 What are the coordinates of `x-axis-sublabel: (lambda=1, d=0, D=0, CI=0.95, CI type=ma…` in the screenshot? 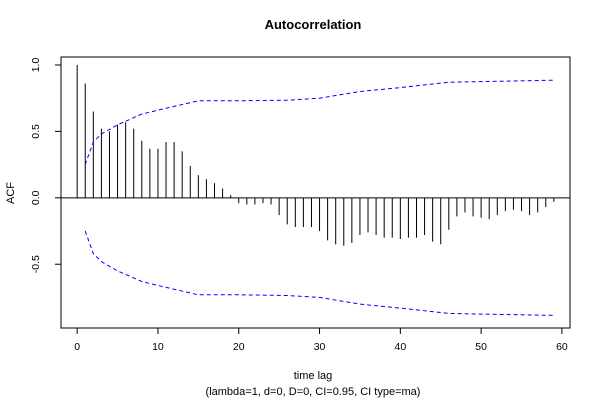 It's located at (313, 392).